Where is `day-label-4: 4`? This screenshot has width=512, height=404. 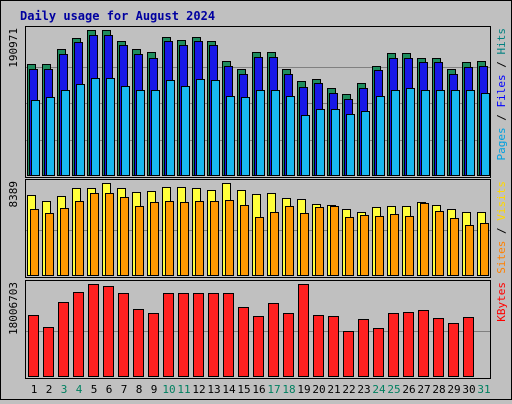
day-label-4: 4 is located at coordinates (79, 389).